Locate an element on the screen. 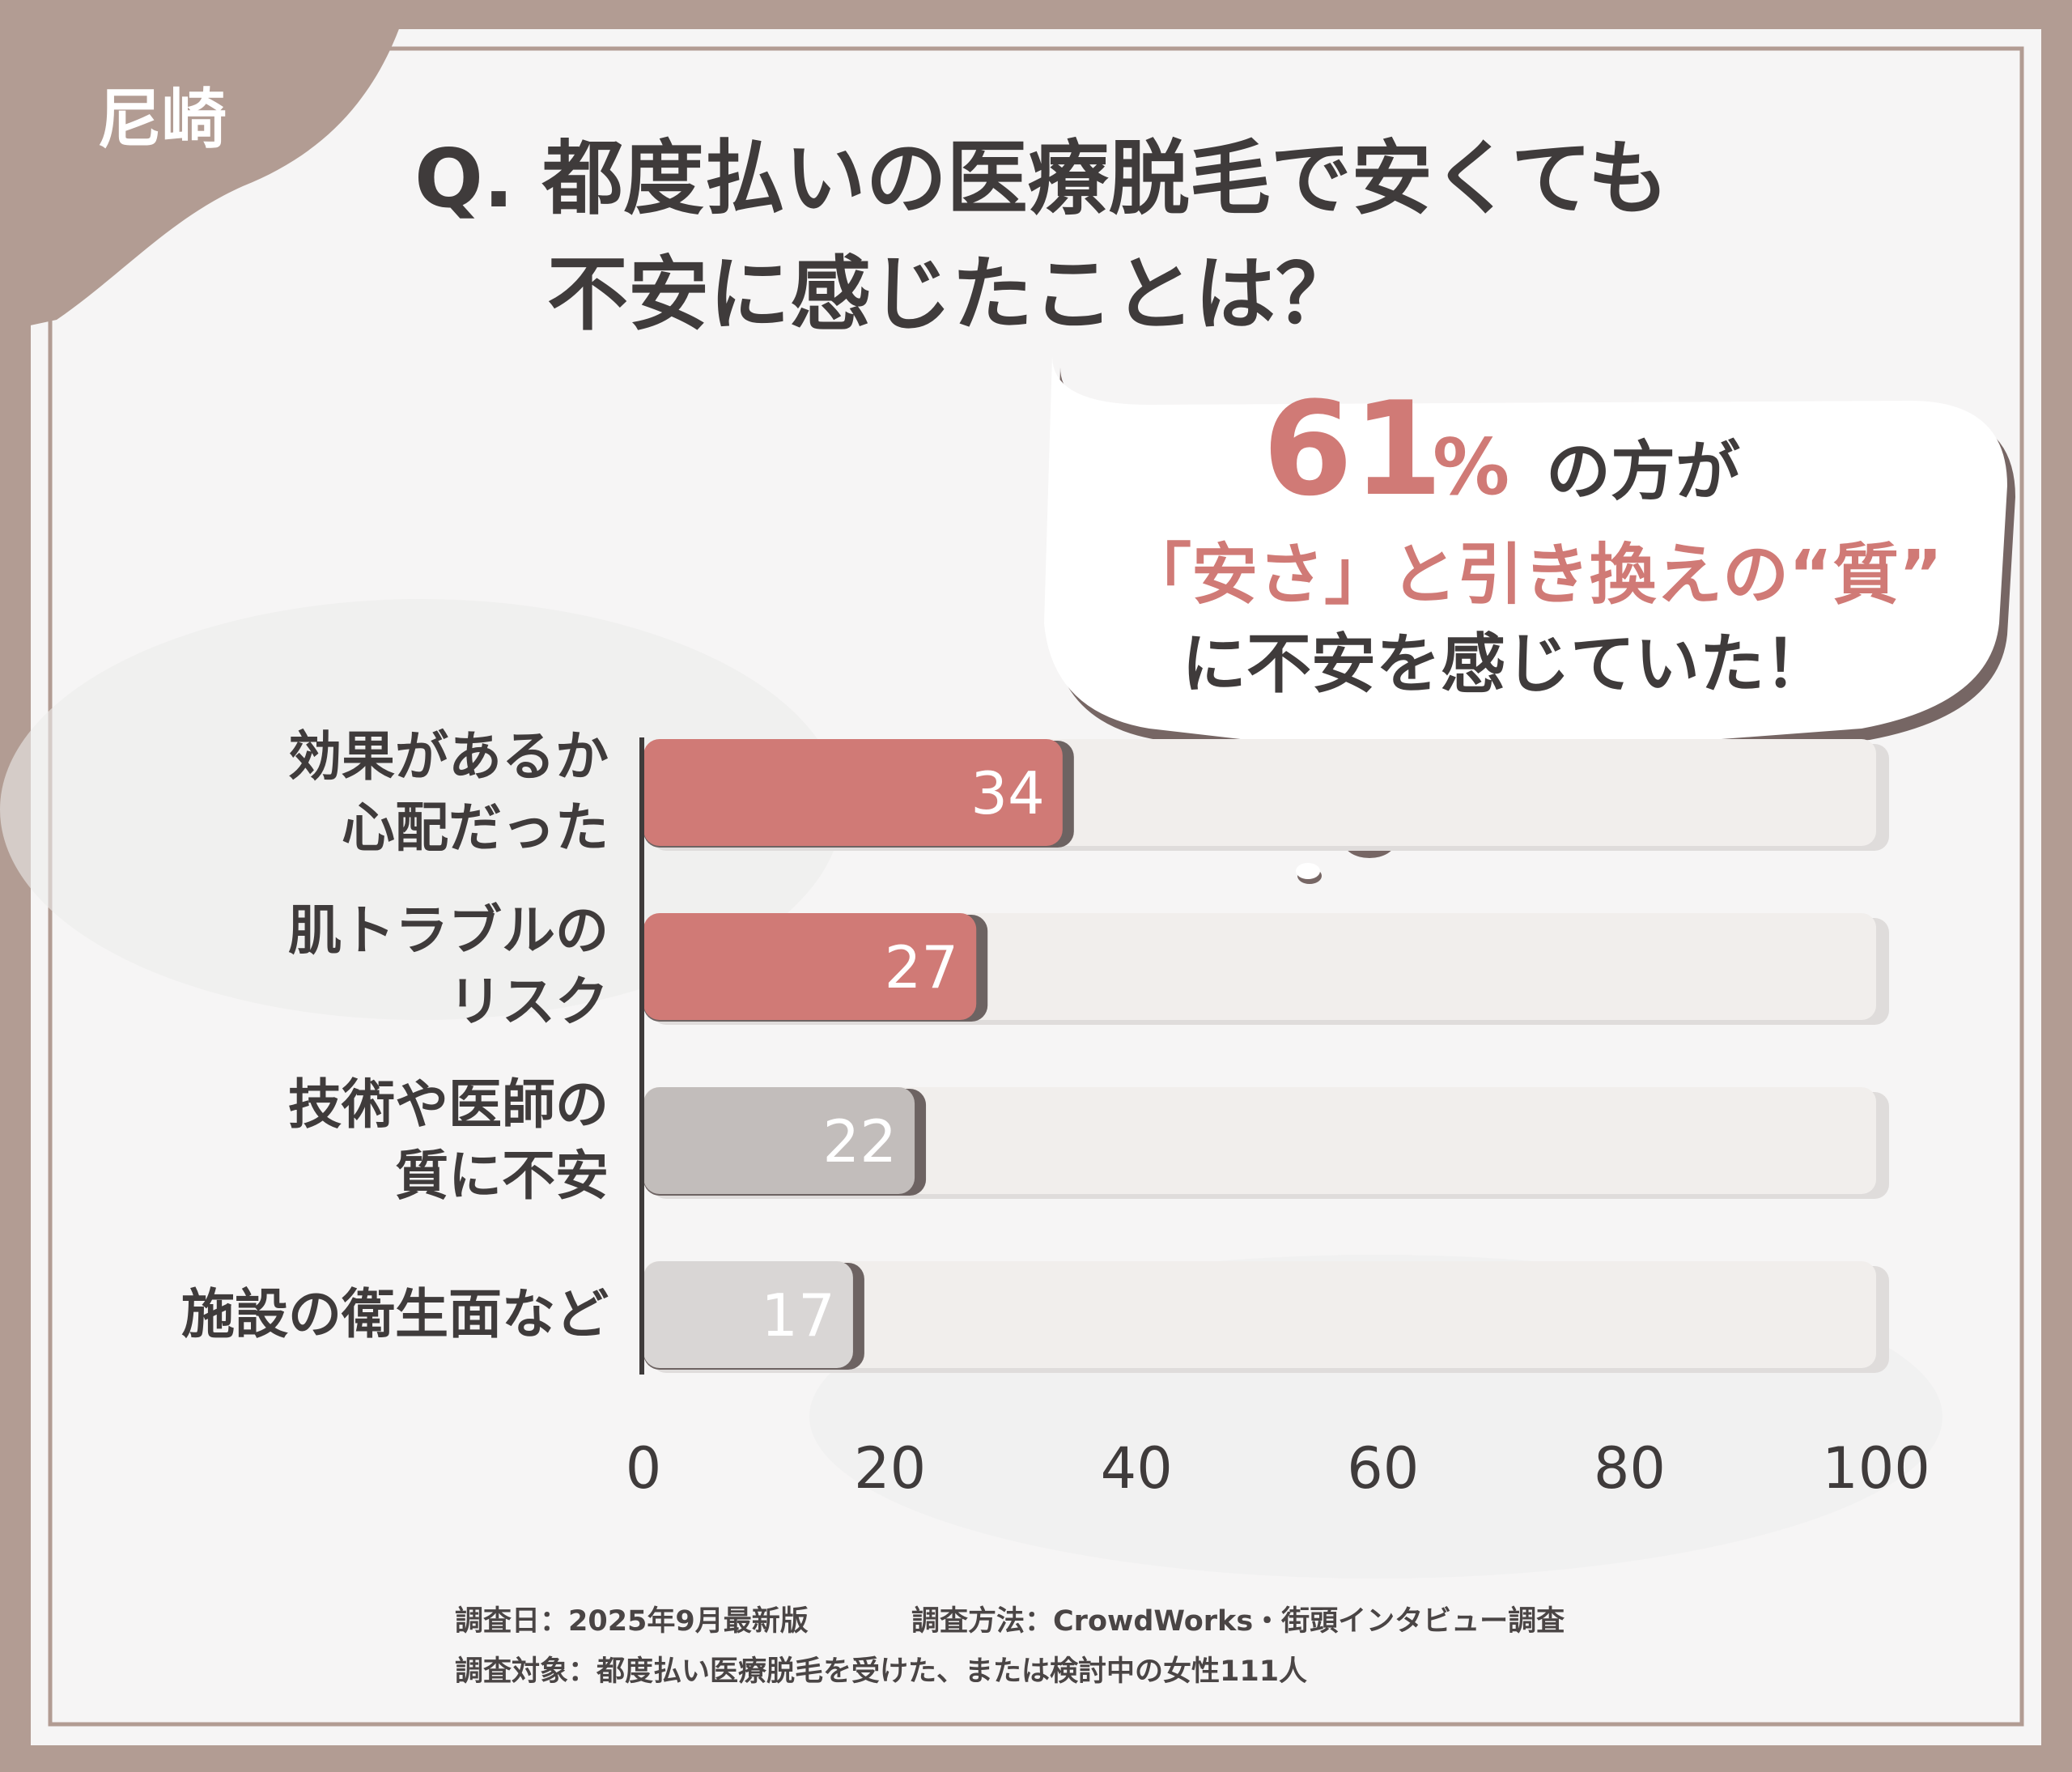 This screenshot has width=2072, height=1772. bar-value-label: 22 is located at coordinates (859, 1141).